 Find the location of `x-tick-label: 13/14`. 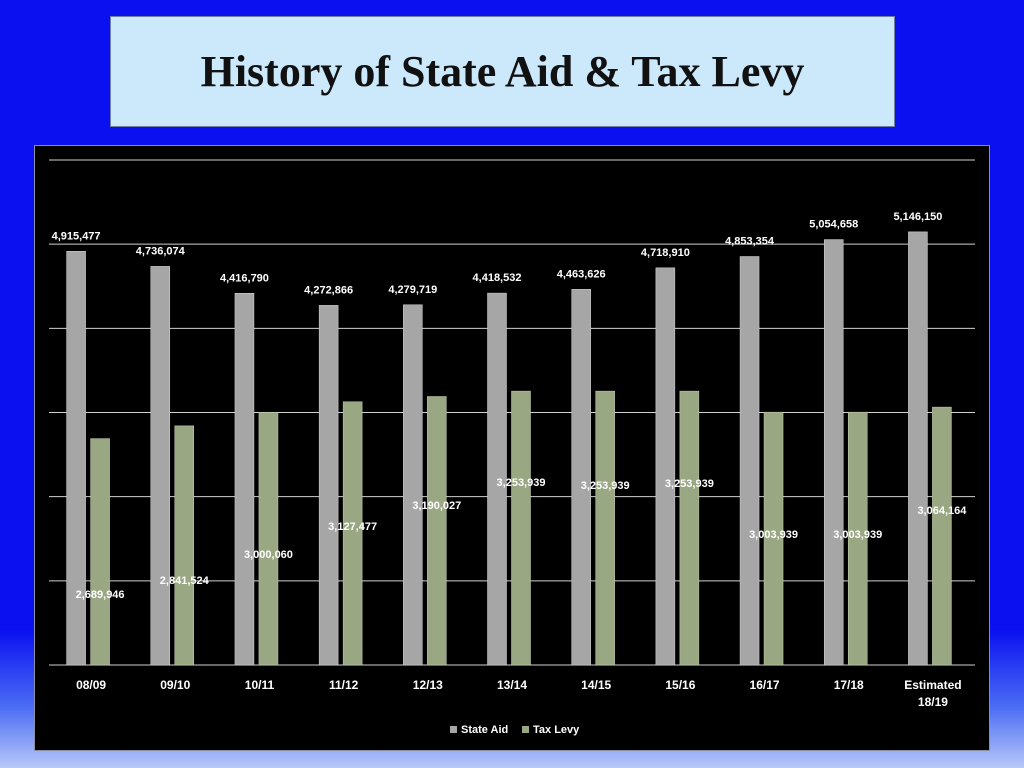

x-tick-label: 13/14 is located at coordinates (512, 685).